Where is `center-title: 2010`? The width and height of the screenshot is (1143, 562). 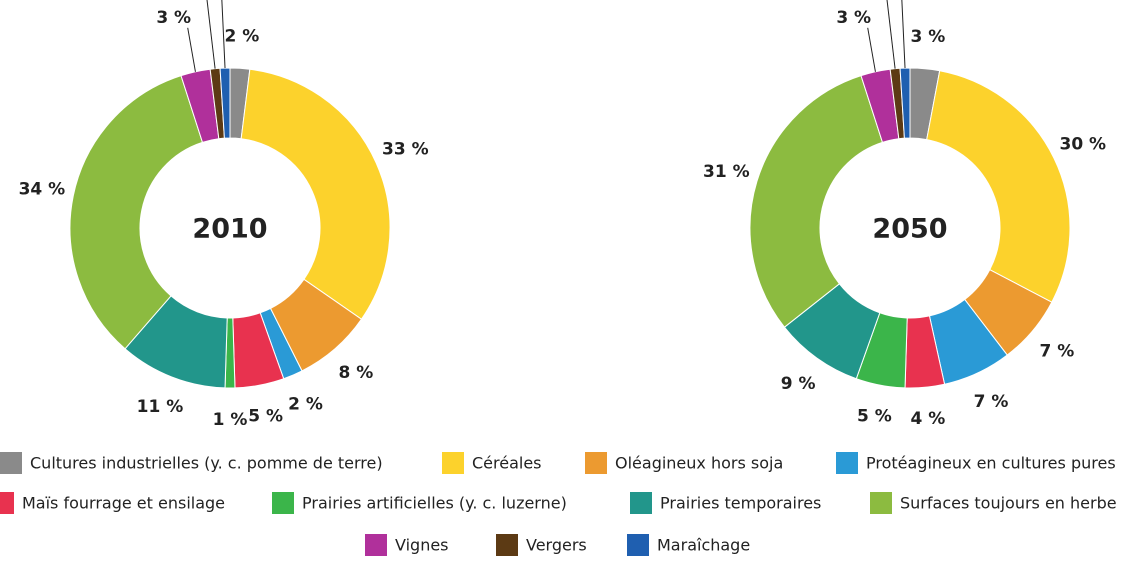 center-title: 2010 is located at coordinates (229, 229).